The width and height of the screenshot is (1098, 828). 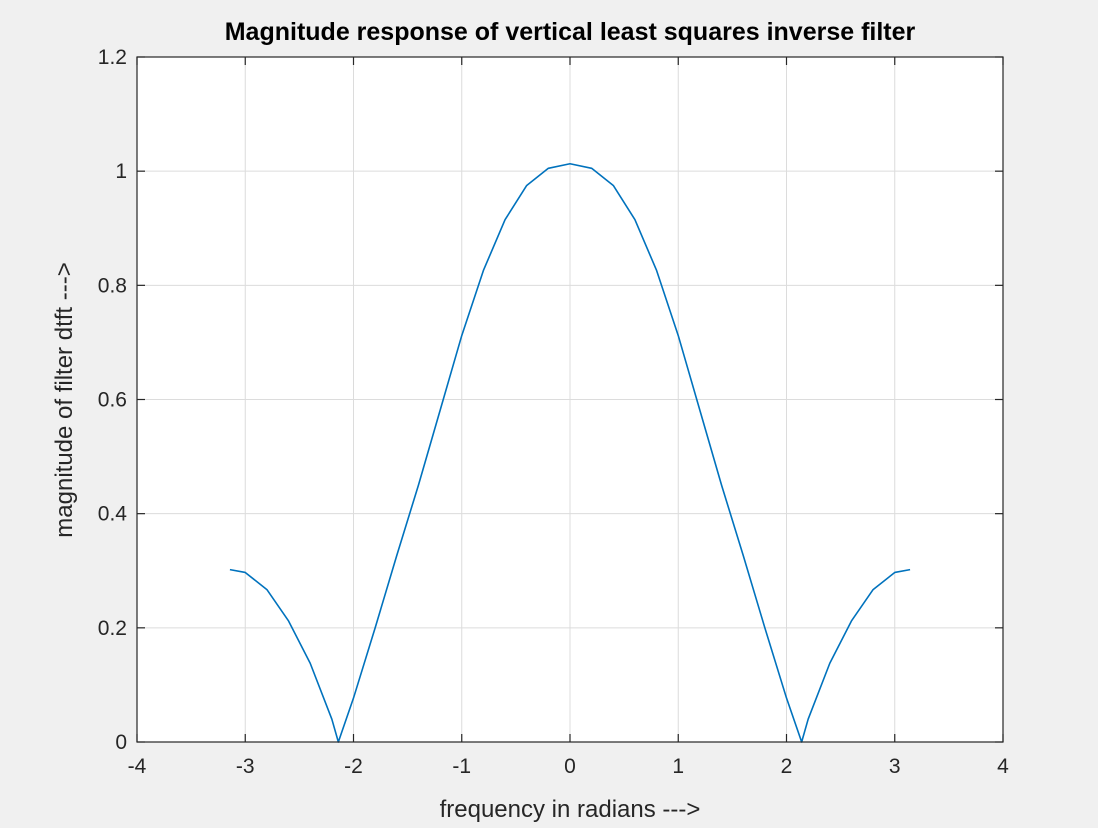 What do you see at coordinates (137, 766) in the screenshot?
I see `x-tick-label: -4` at bounding box center [137, 766].